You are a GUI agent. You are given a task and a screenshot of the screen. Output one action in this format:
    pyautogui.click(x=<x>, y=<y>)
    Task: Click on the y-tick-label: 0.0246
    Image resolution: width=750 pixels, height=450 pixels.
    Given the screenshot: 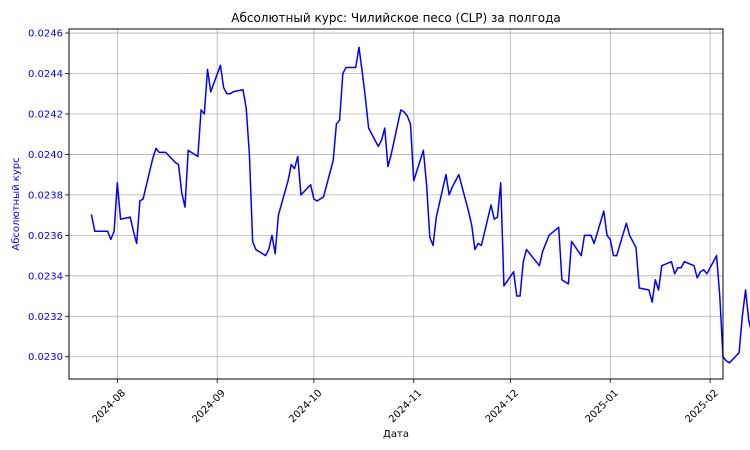 What is the action you would take?
    pyautogui.click(x=45, y=34)
    